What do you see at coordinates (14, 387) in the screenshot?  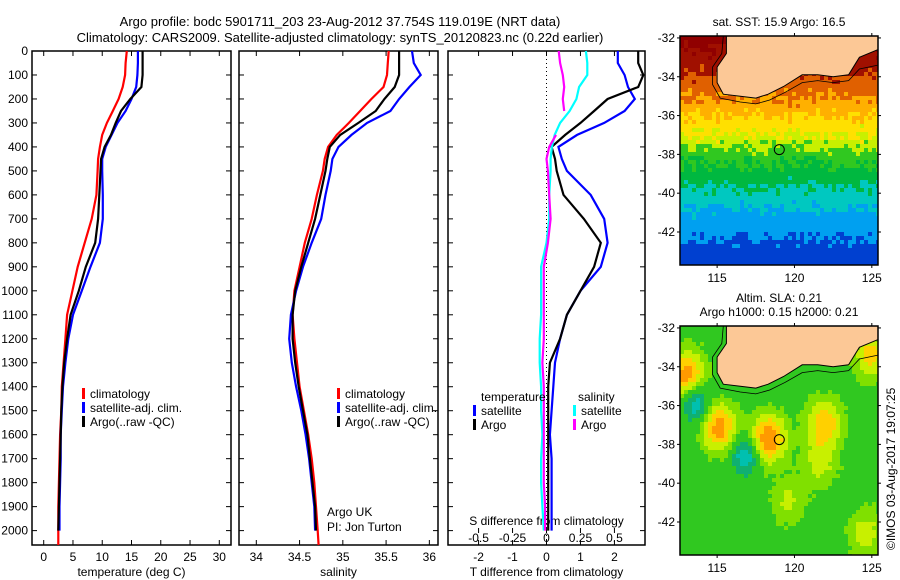 I see `y-tick-label: 1400` at bounding box center [14, 387].